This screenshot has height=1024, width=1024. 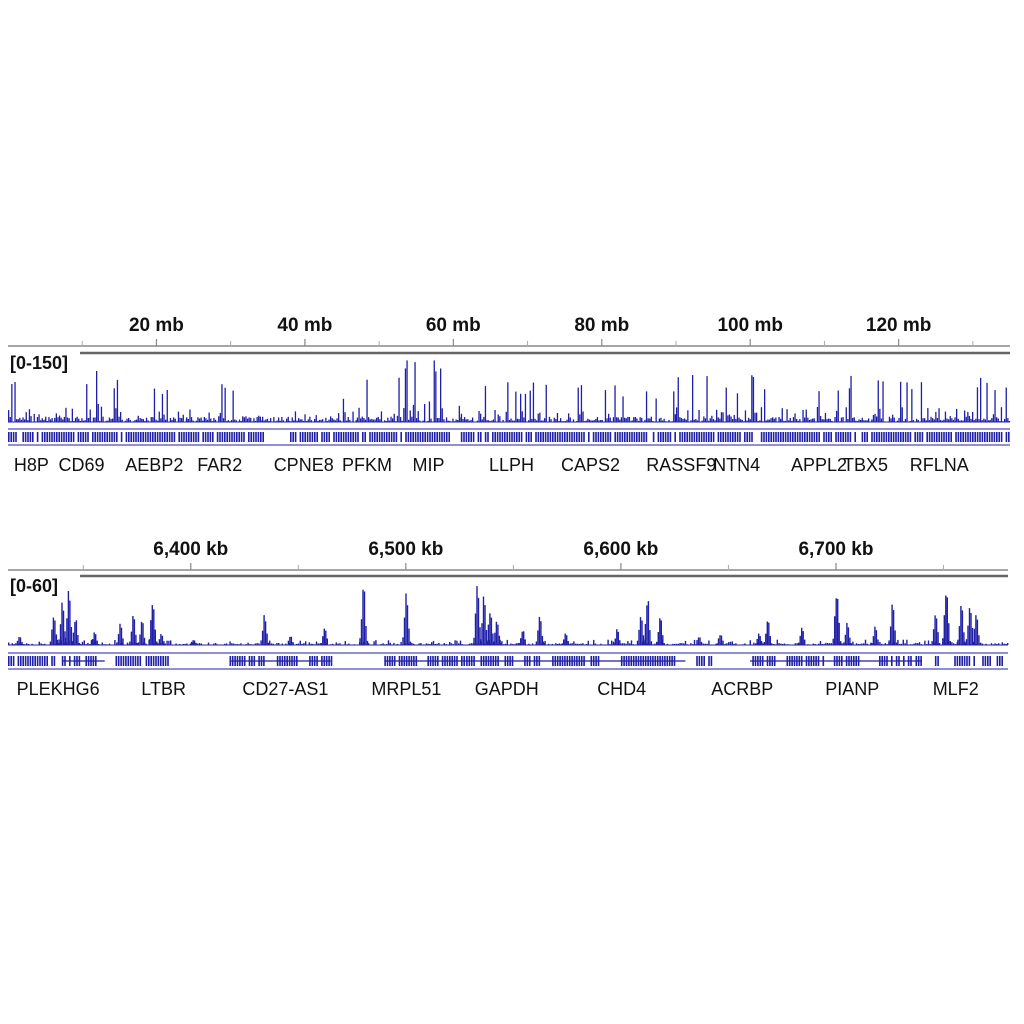 What do you see at coordinates (601, 325) in the screenshot?
I see `ruler-tick-label: 80 mb` at bounding box center [601, 325].